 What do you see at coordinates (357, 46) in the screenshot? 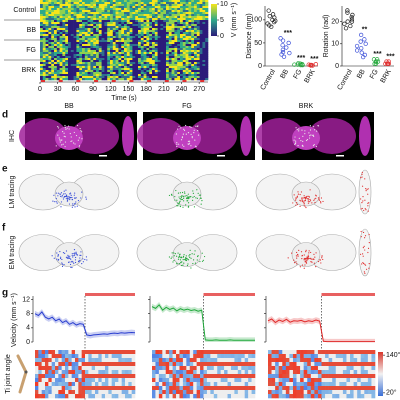
I see `data-point` at bounding box center [357, 46].